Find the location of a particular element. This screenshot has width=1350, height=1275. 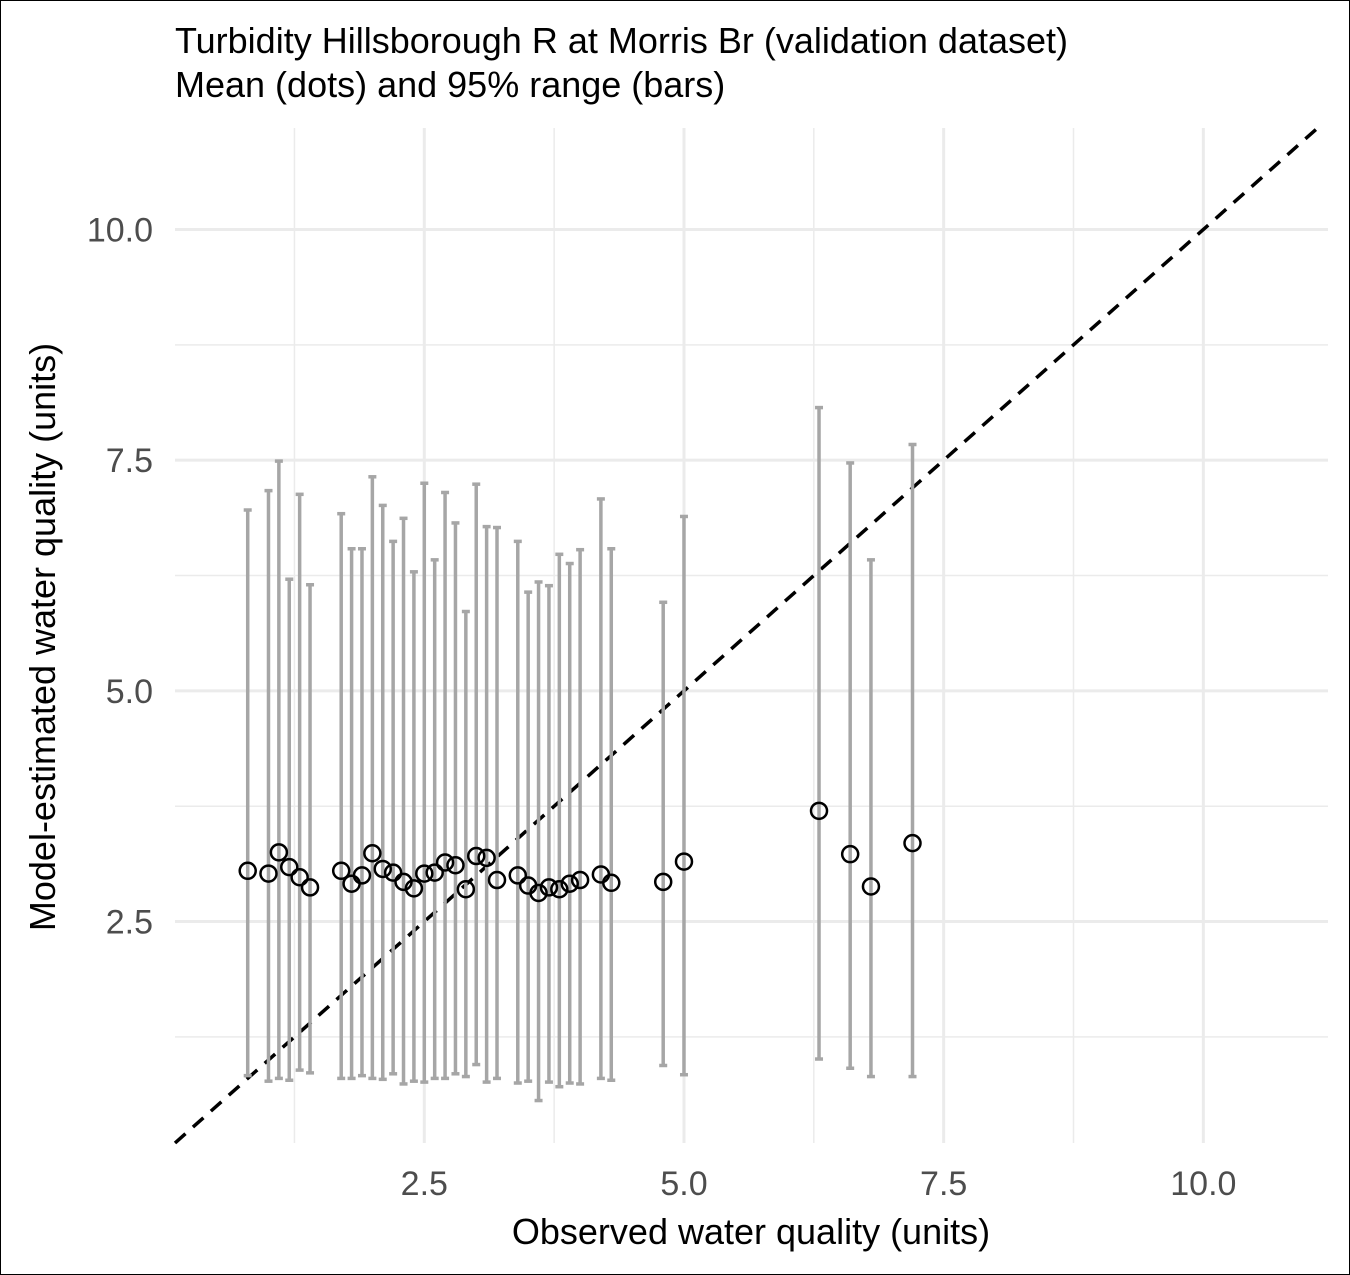

x-tick-label: 10.0 is located at coordinates (1203, 1184).